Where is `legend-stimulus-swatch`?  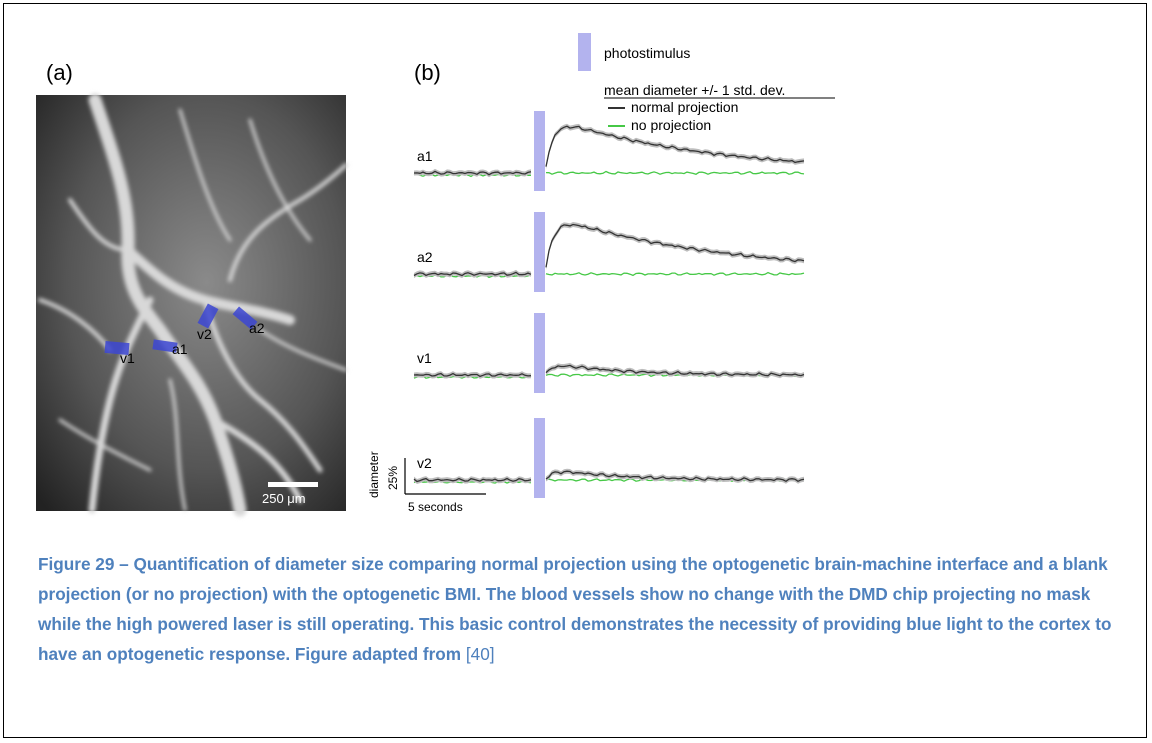
legend-stimulus-swatch is located at coordinates (584, 52).